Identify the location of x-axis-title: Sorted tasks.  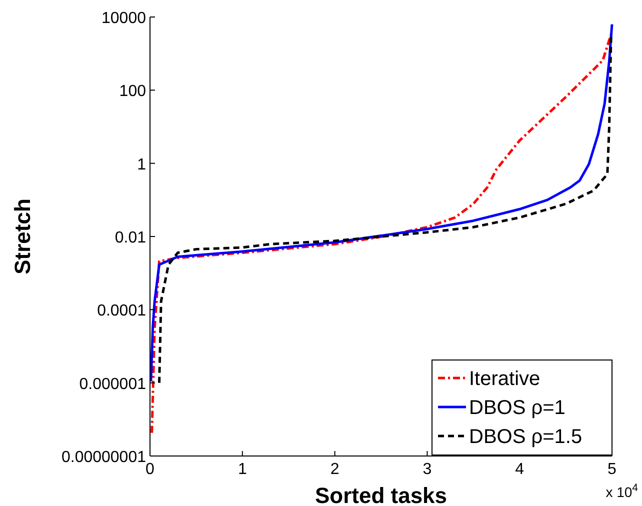
(381, 494).